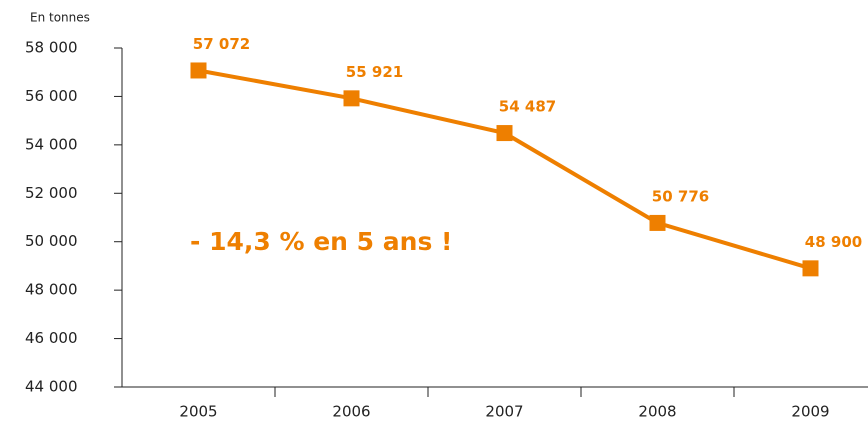 Image resolution: width=868 pixels, height=423 pixels. What do you see at coordinates (51, 96) in the screenshot?
I see `y-tick-label: 56 000` at bounding box center [51, 96].